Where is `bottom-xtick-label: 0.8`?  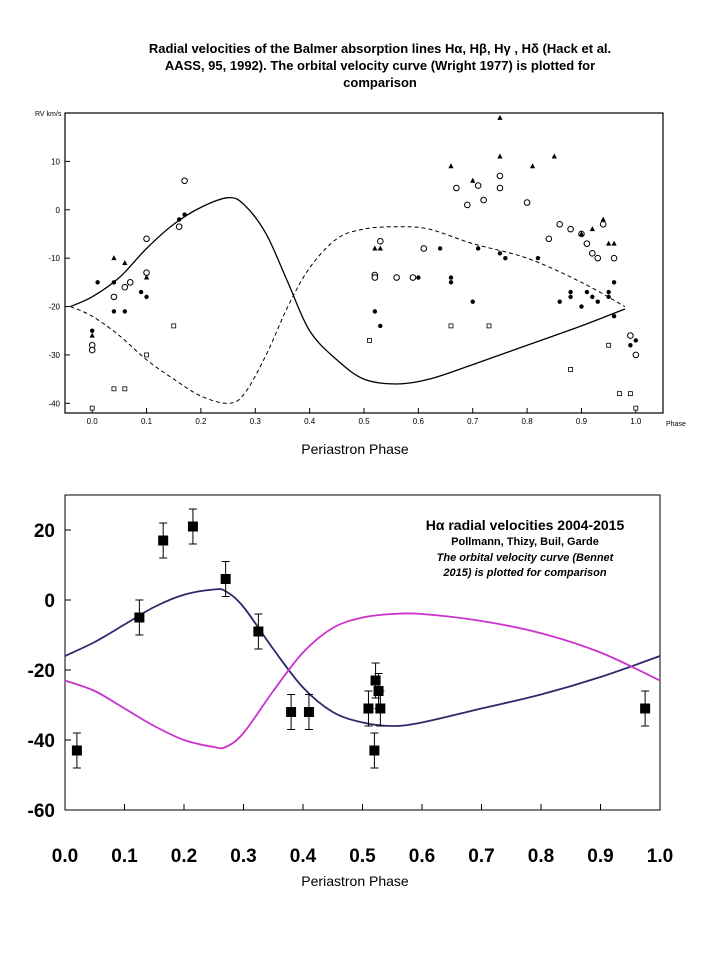
bottom-xtick-label: 0.8 is located at coordinates (541, 856).